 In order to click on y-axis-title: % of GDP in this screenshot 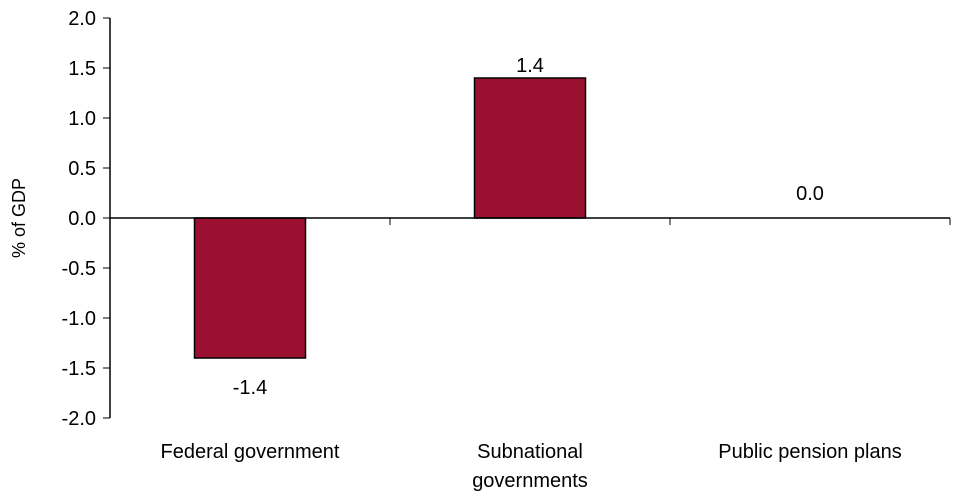, I will do `click(19, 218)`.